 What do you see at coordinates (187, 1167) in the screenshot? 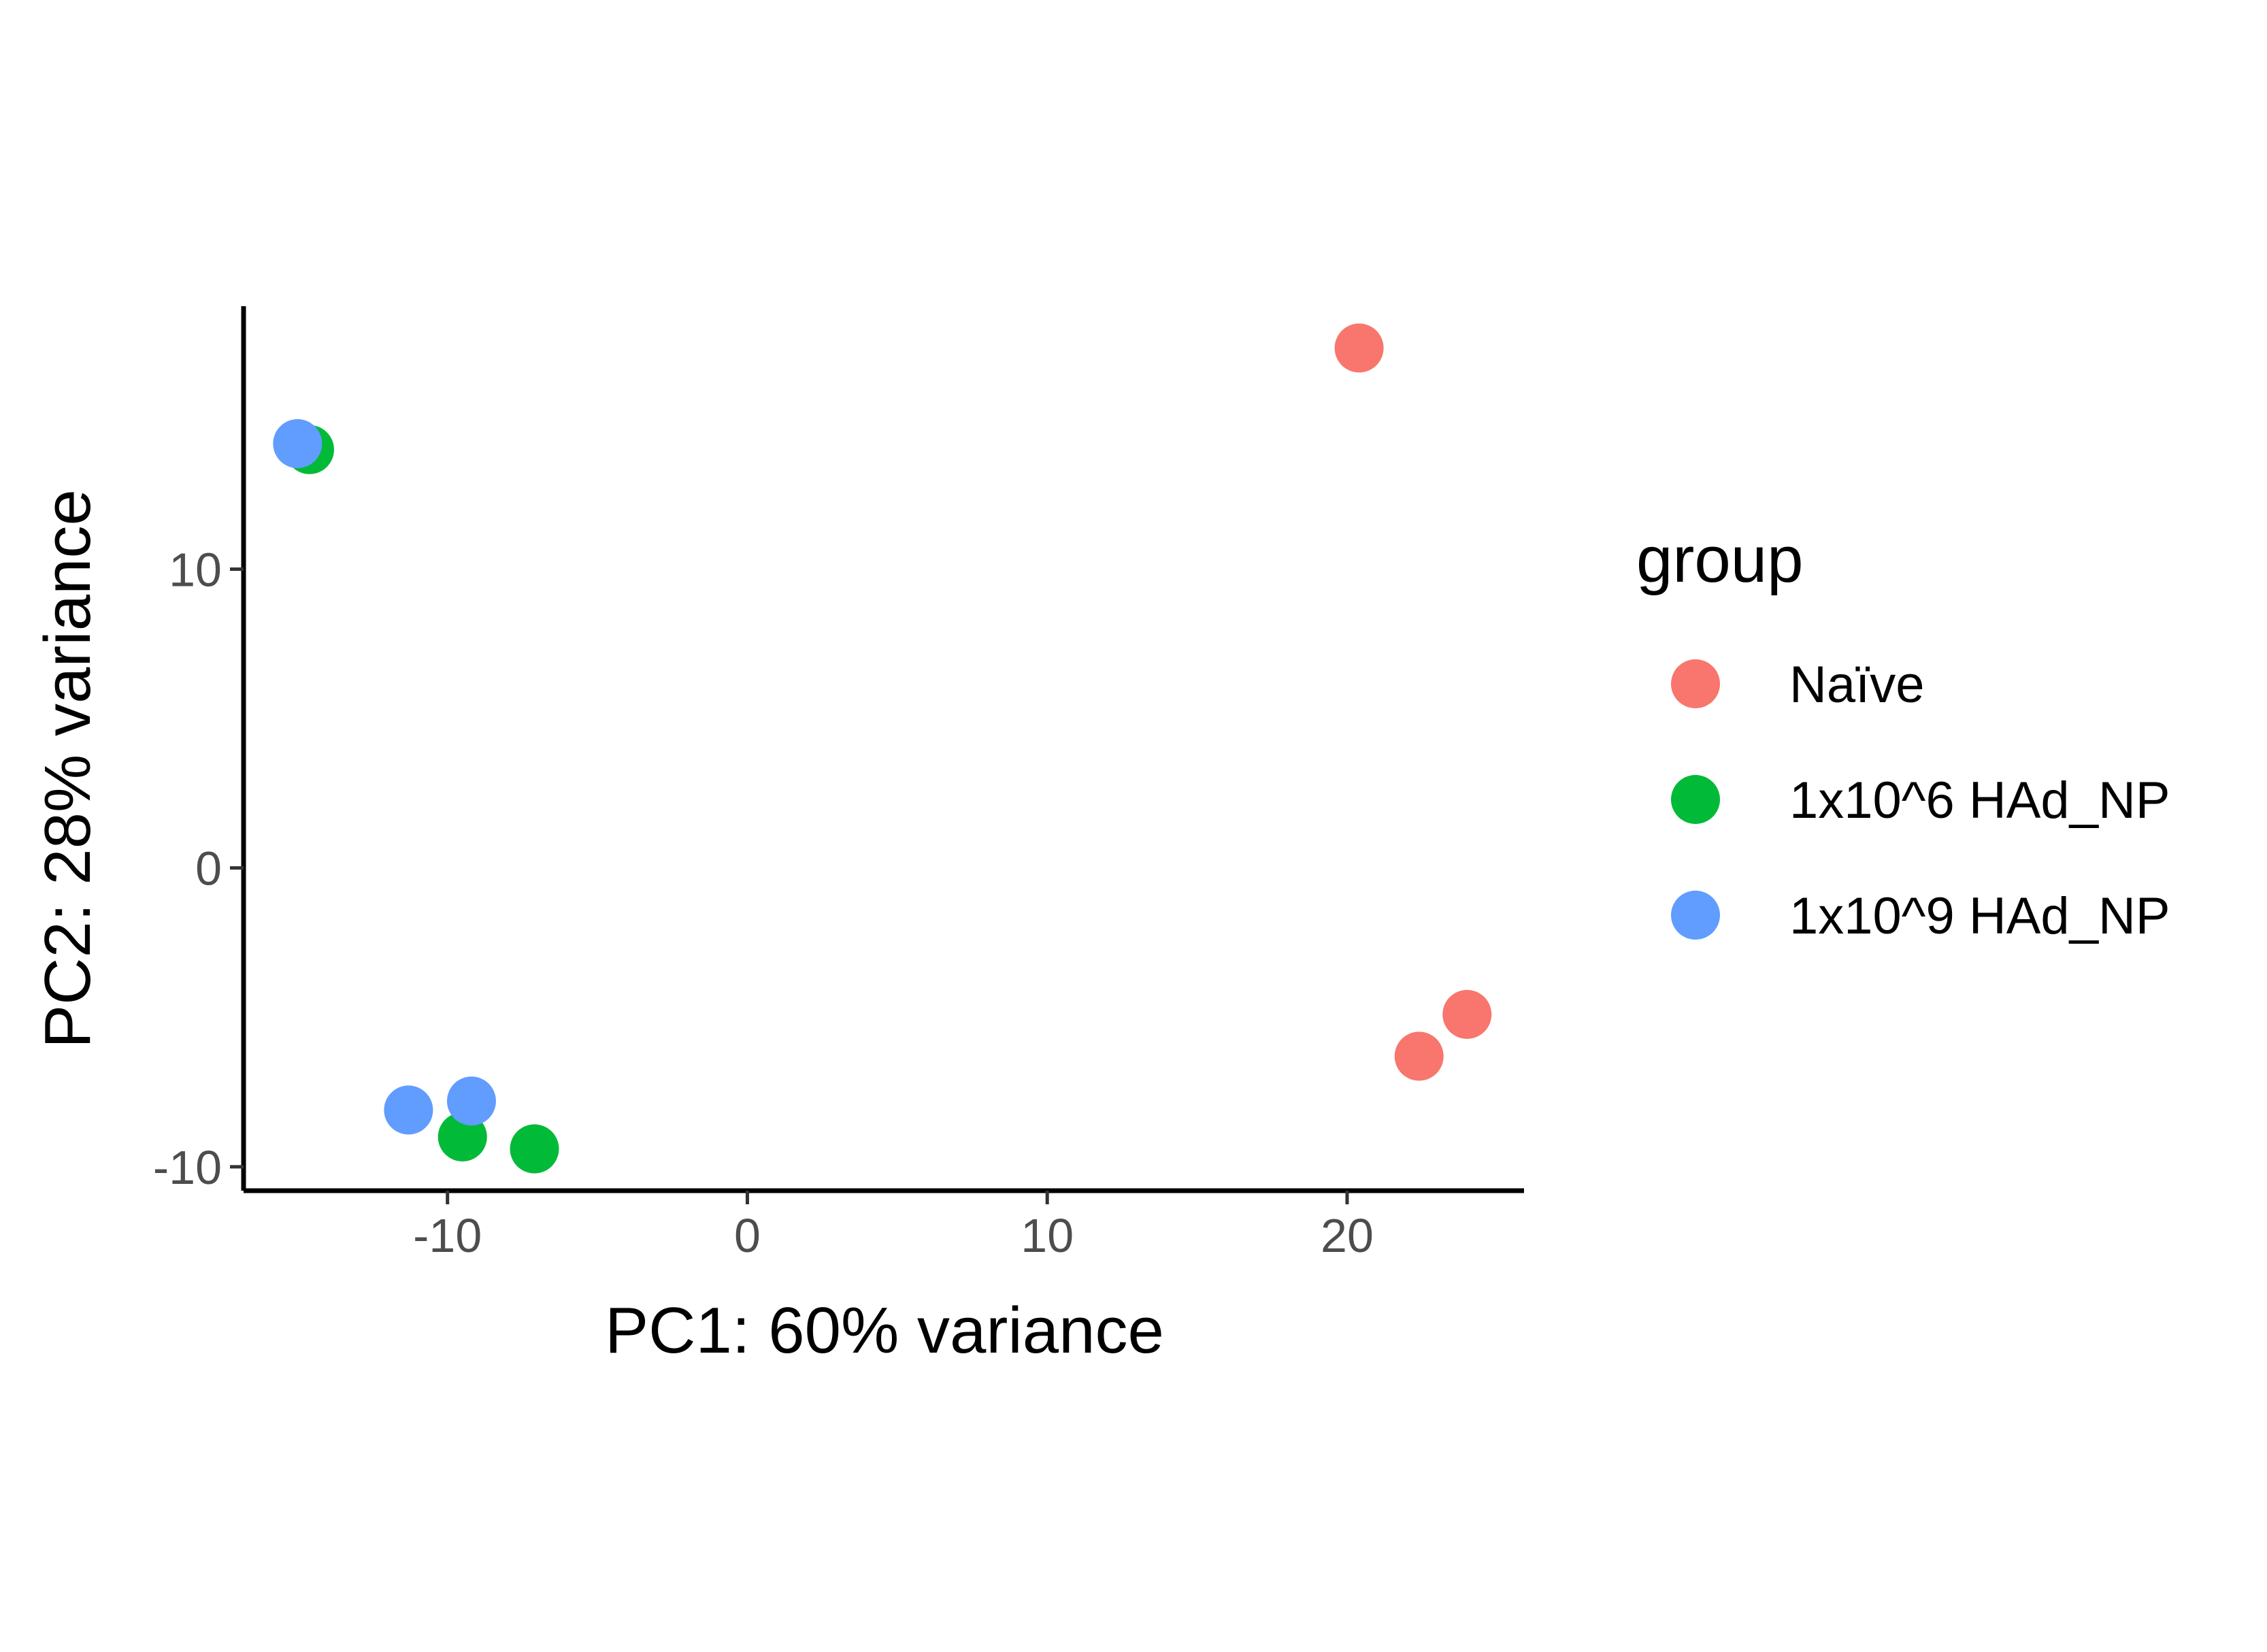
I see `y-tick-label: -10` at bounding box center [187, 1167].